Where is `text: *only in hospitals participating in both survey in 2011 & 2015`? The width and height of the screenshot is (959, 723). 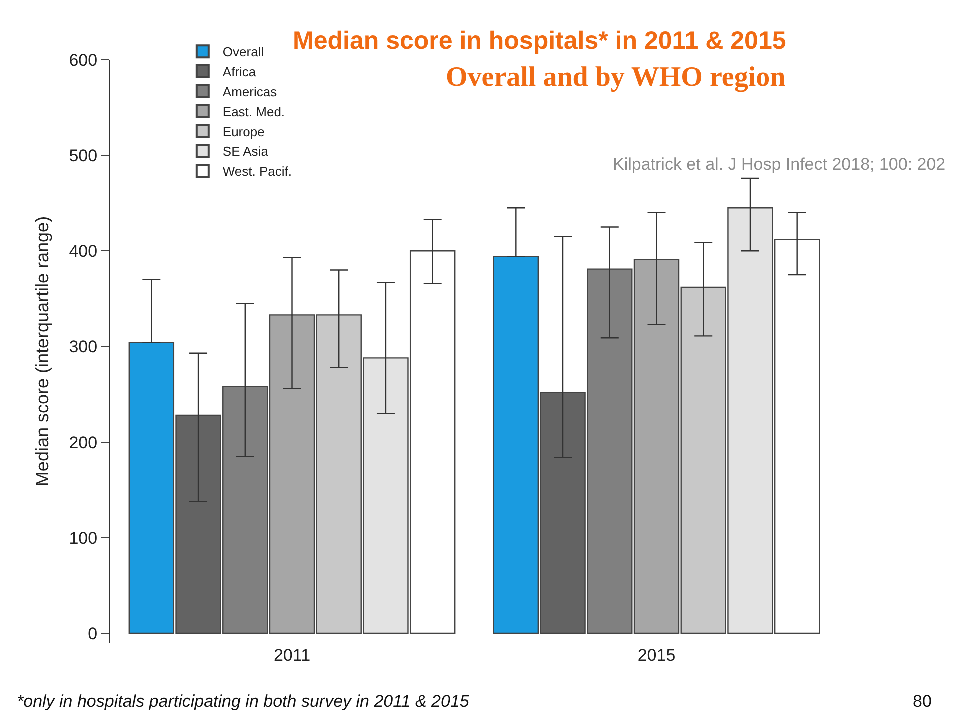
text: *only in hospitals participating in both survey in 2011 & 2015 is located at coordinates (243, 701).